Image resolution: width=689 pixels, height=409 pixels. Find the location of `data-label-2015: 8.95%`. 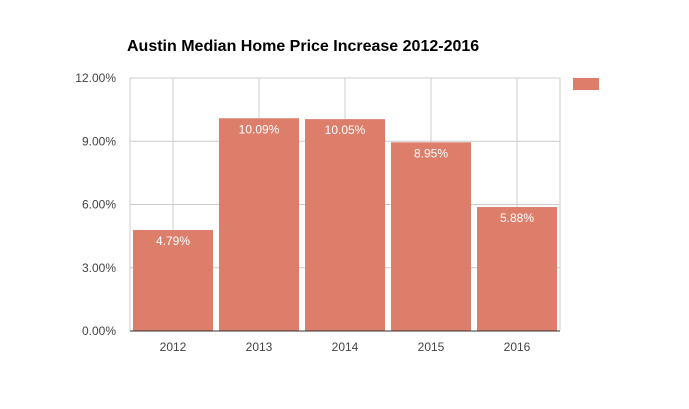

data-label-2015: 8.95% is located at coordinates (431, 153).